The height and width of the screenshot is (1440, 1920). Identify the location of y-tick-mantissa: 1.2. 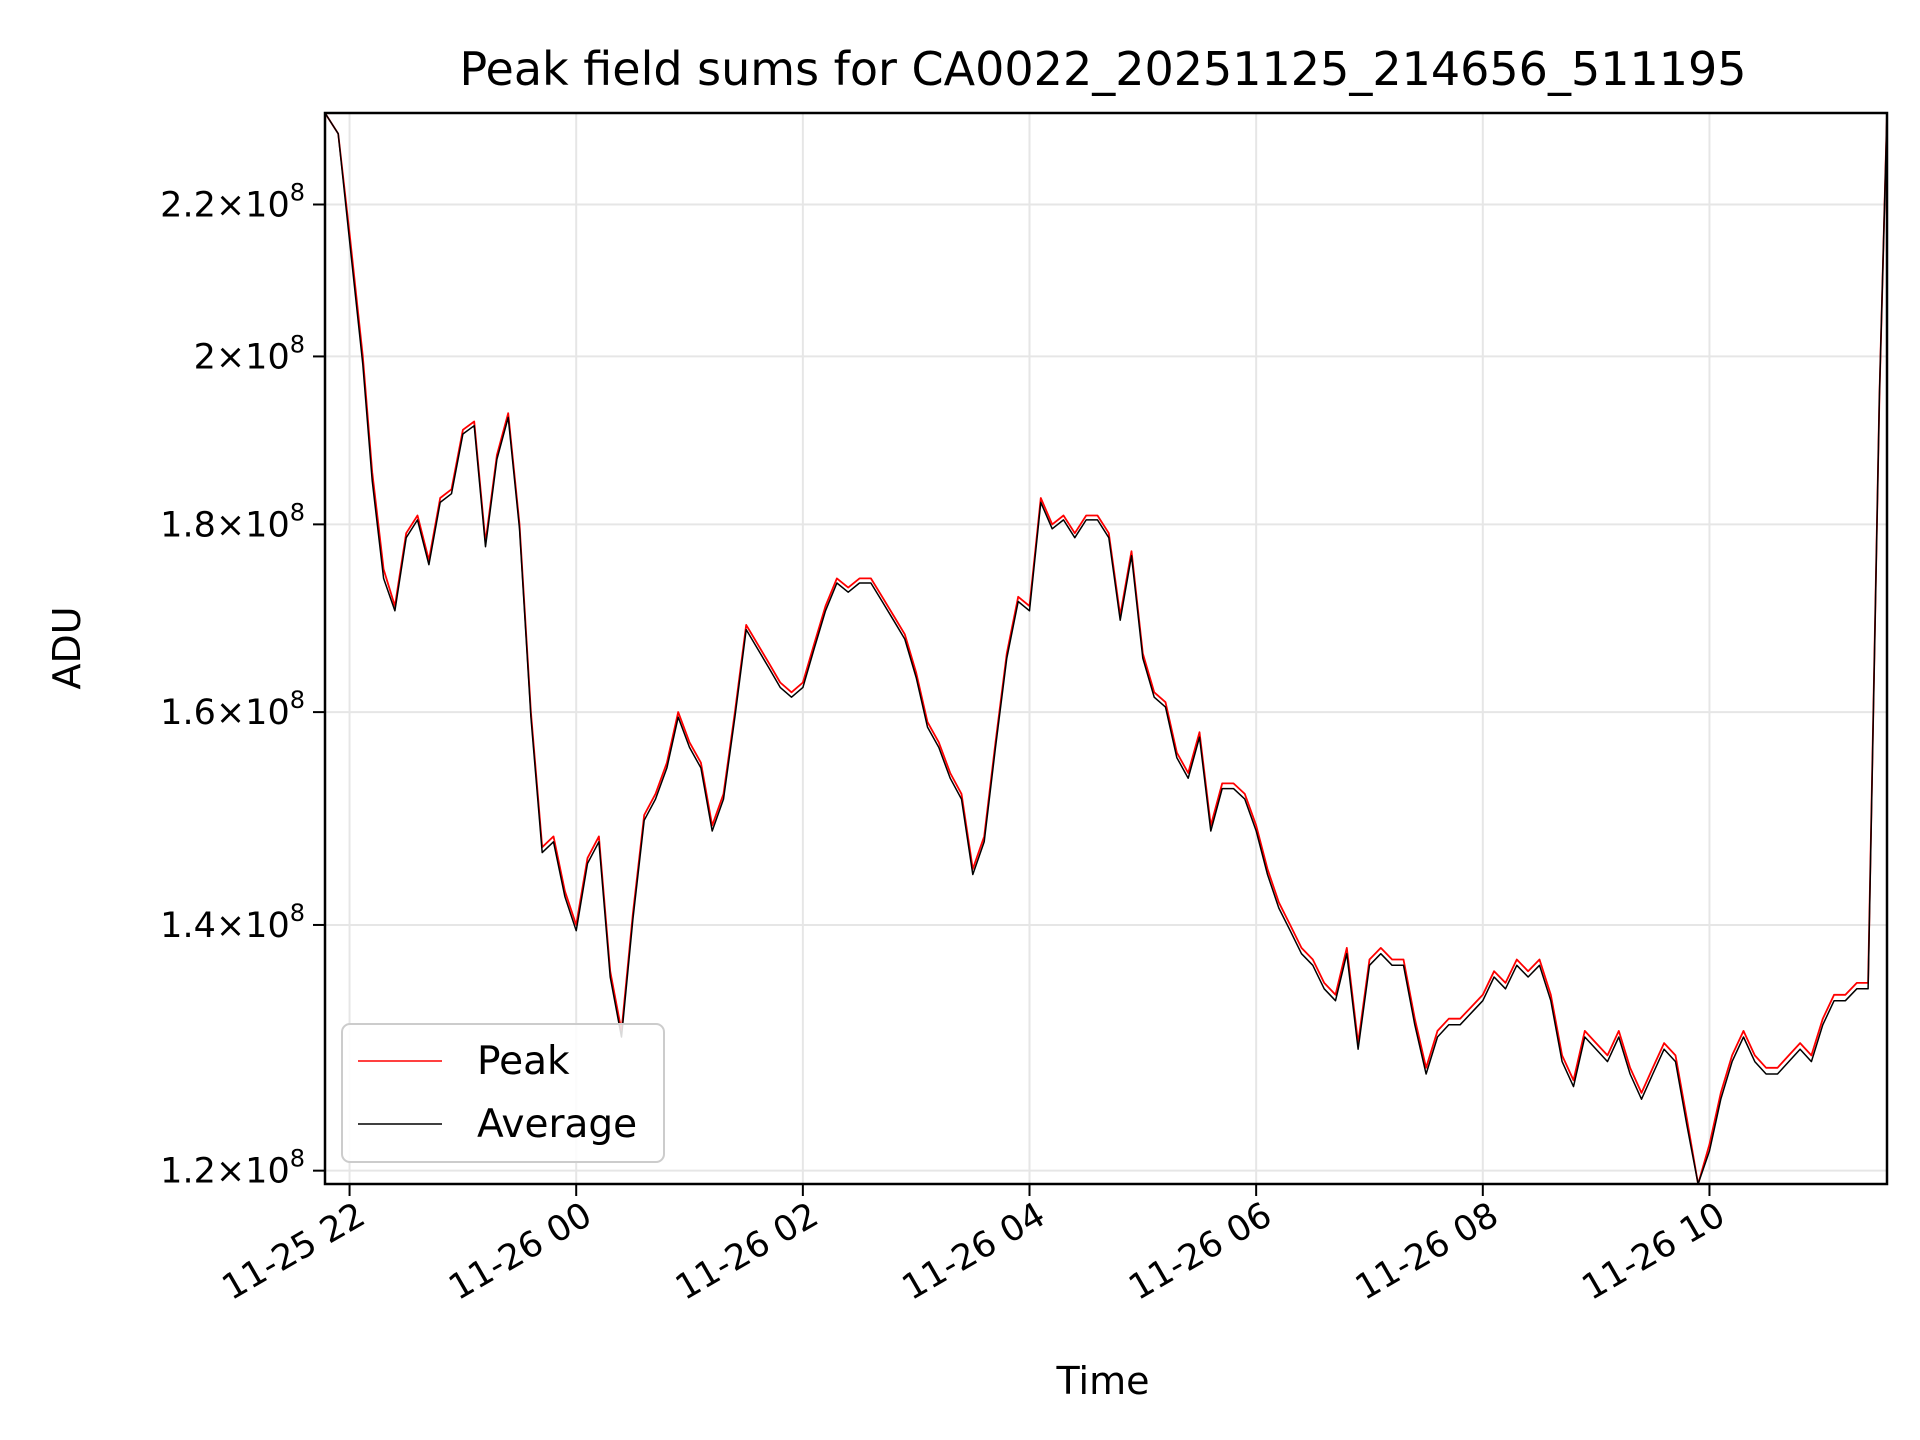
(188, 1172).